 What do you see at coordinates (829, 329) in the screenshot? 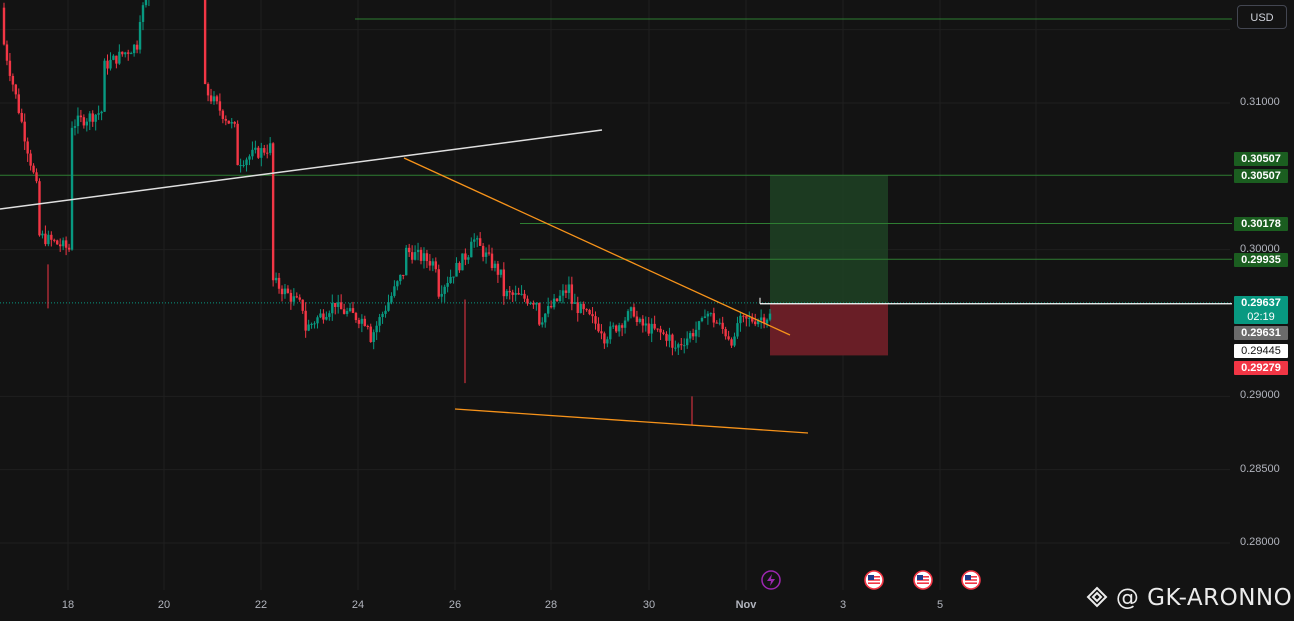
I see `stop-zone` at bounding box center [829, 329].